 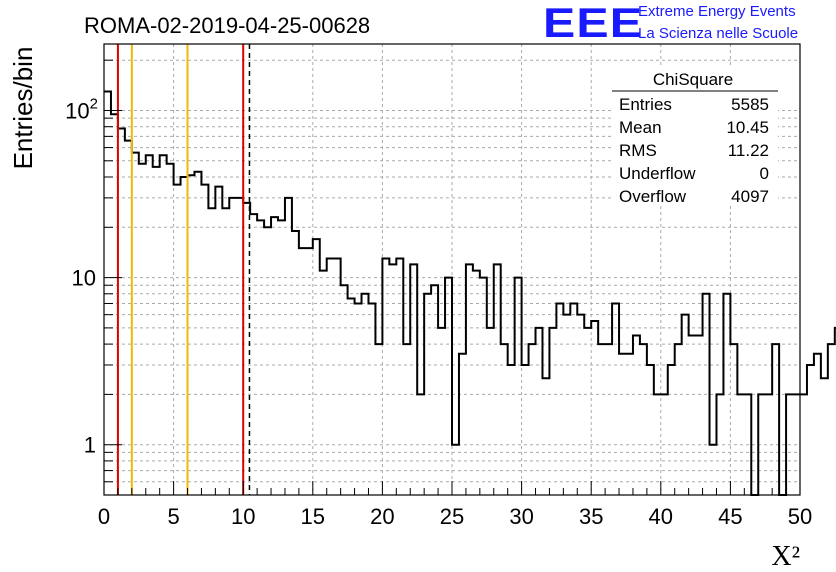 I want to click on stats-value: 5585, so click(x=750, y=104).